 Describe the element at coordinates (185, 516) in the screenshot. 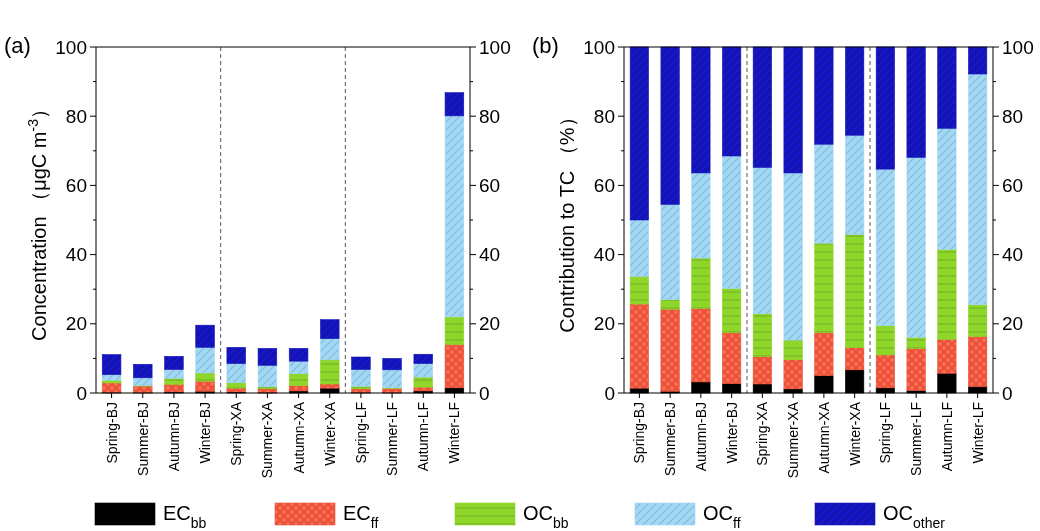

I see `legend-label: EC$_{bb}$` at that location.